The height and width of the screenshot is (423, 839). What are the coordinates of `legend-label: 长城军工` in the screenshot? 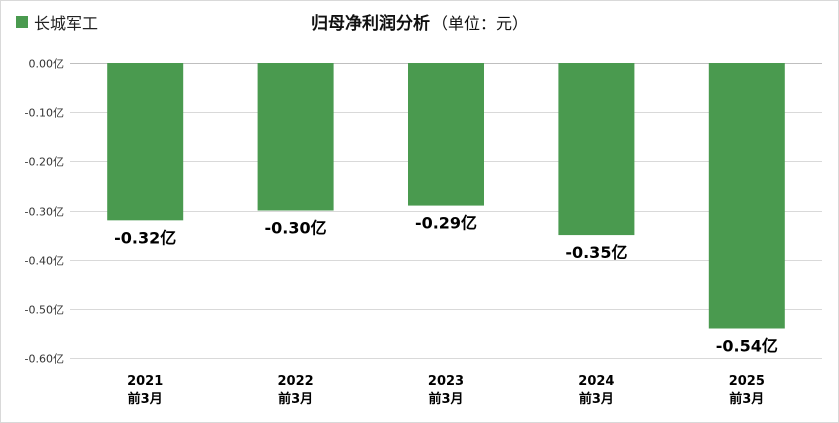 It's located at (66, 23).